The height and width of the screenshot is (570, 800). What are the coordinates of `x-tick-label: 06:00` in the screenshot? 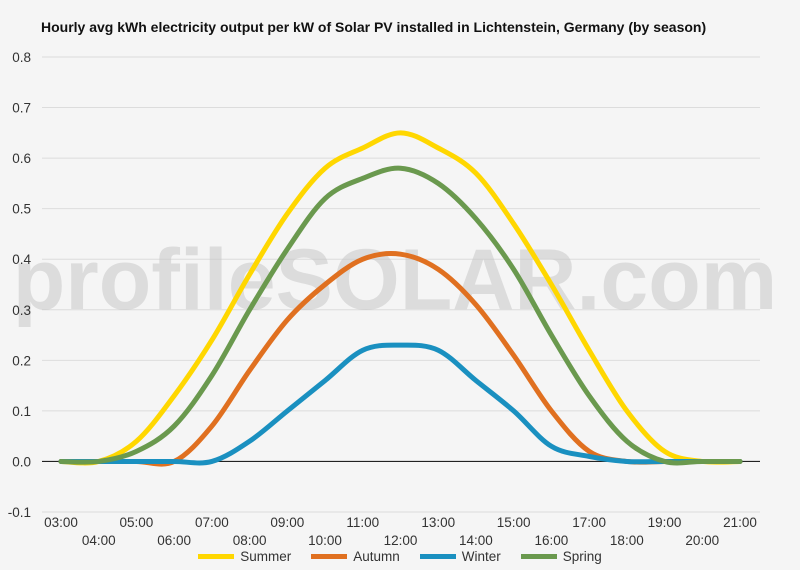 It's located at (174, 540).